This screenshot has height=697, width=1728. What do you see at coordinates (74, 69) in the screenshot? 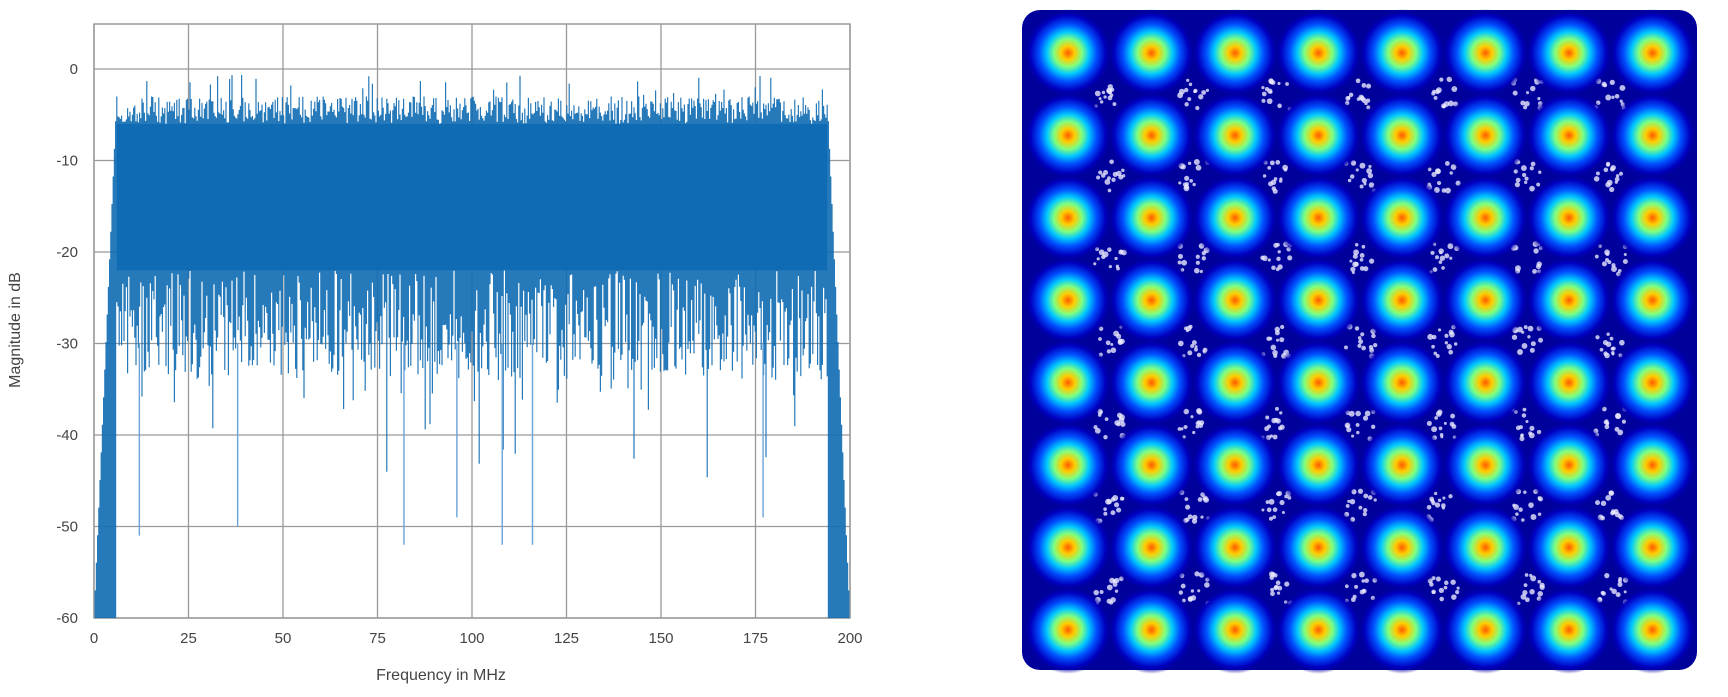
I see `y-tick-label: 0` at bounding box center [74, 69].